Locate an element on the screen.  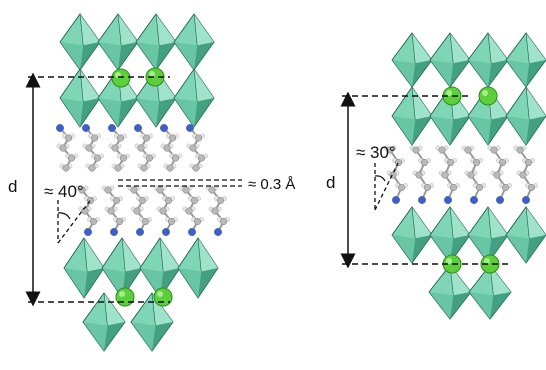
right-tilt-label: ≈ 30° is located at coordinates (376, 152).